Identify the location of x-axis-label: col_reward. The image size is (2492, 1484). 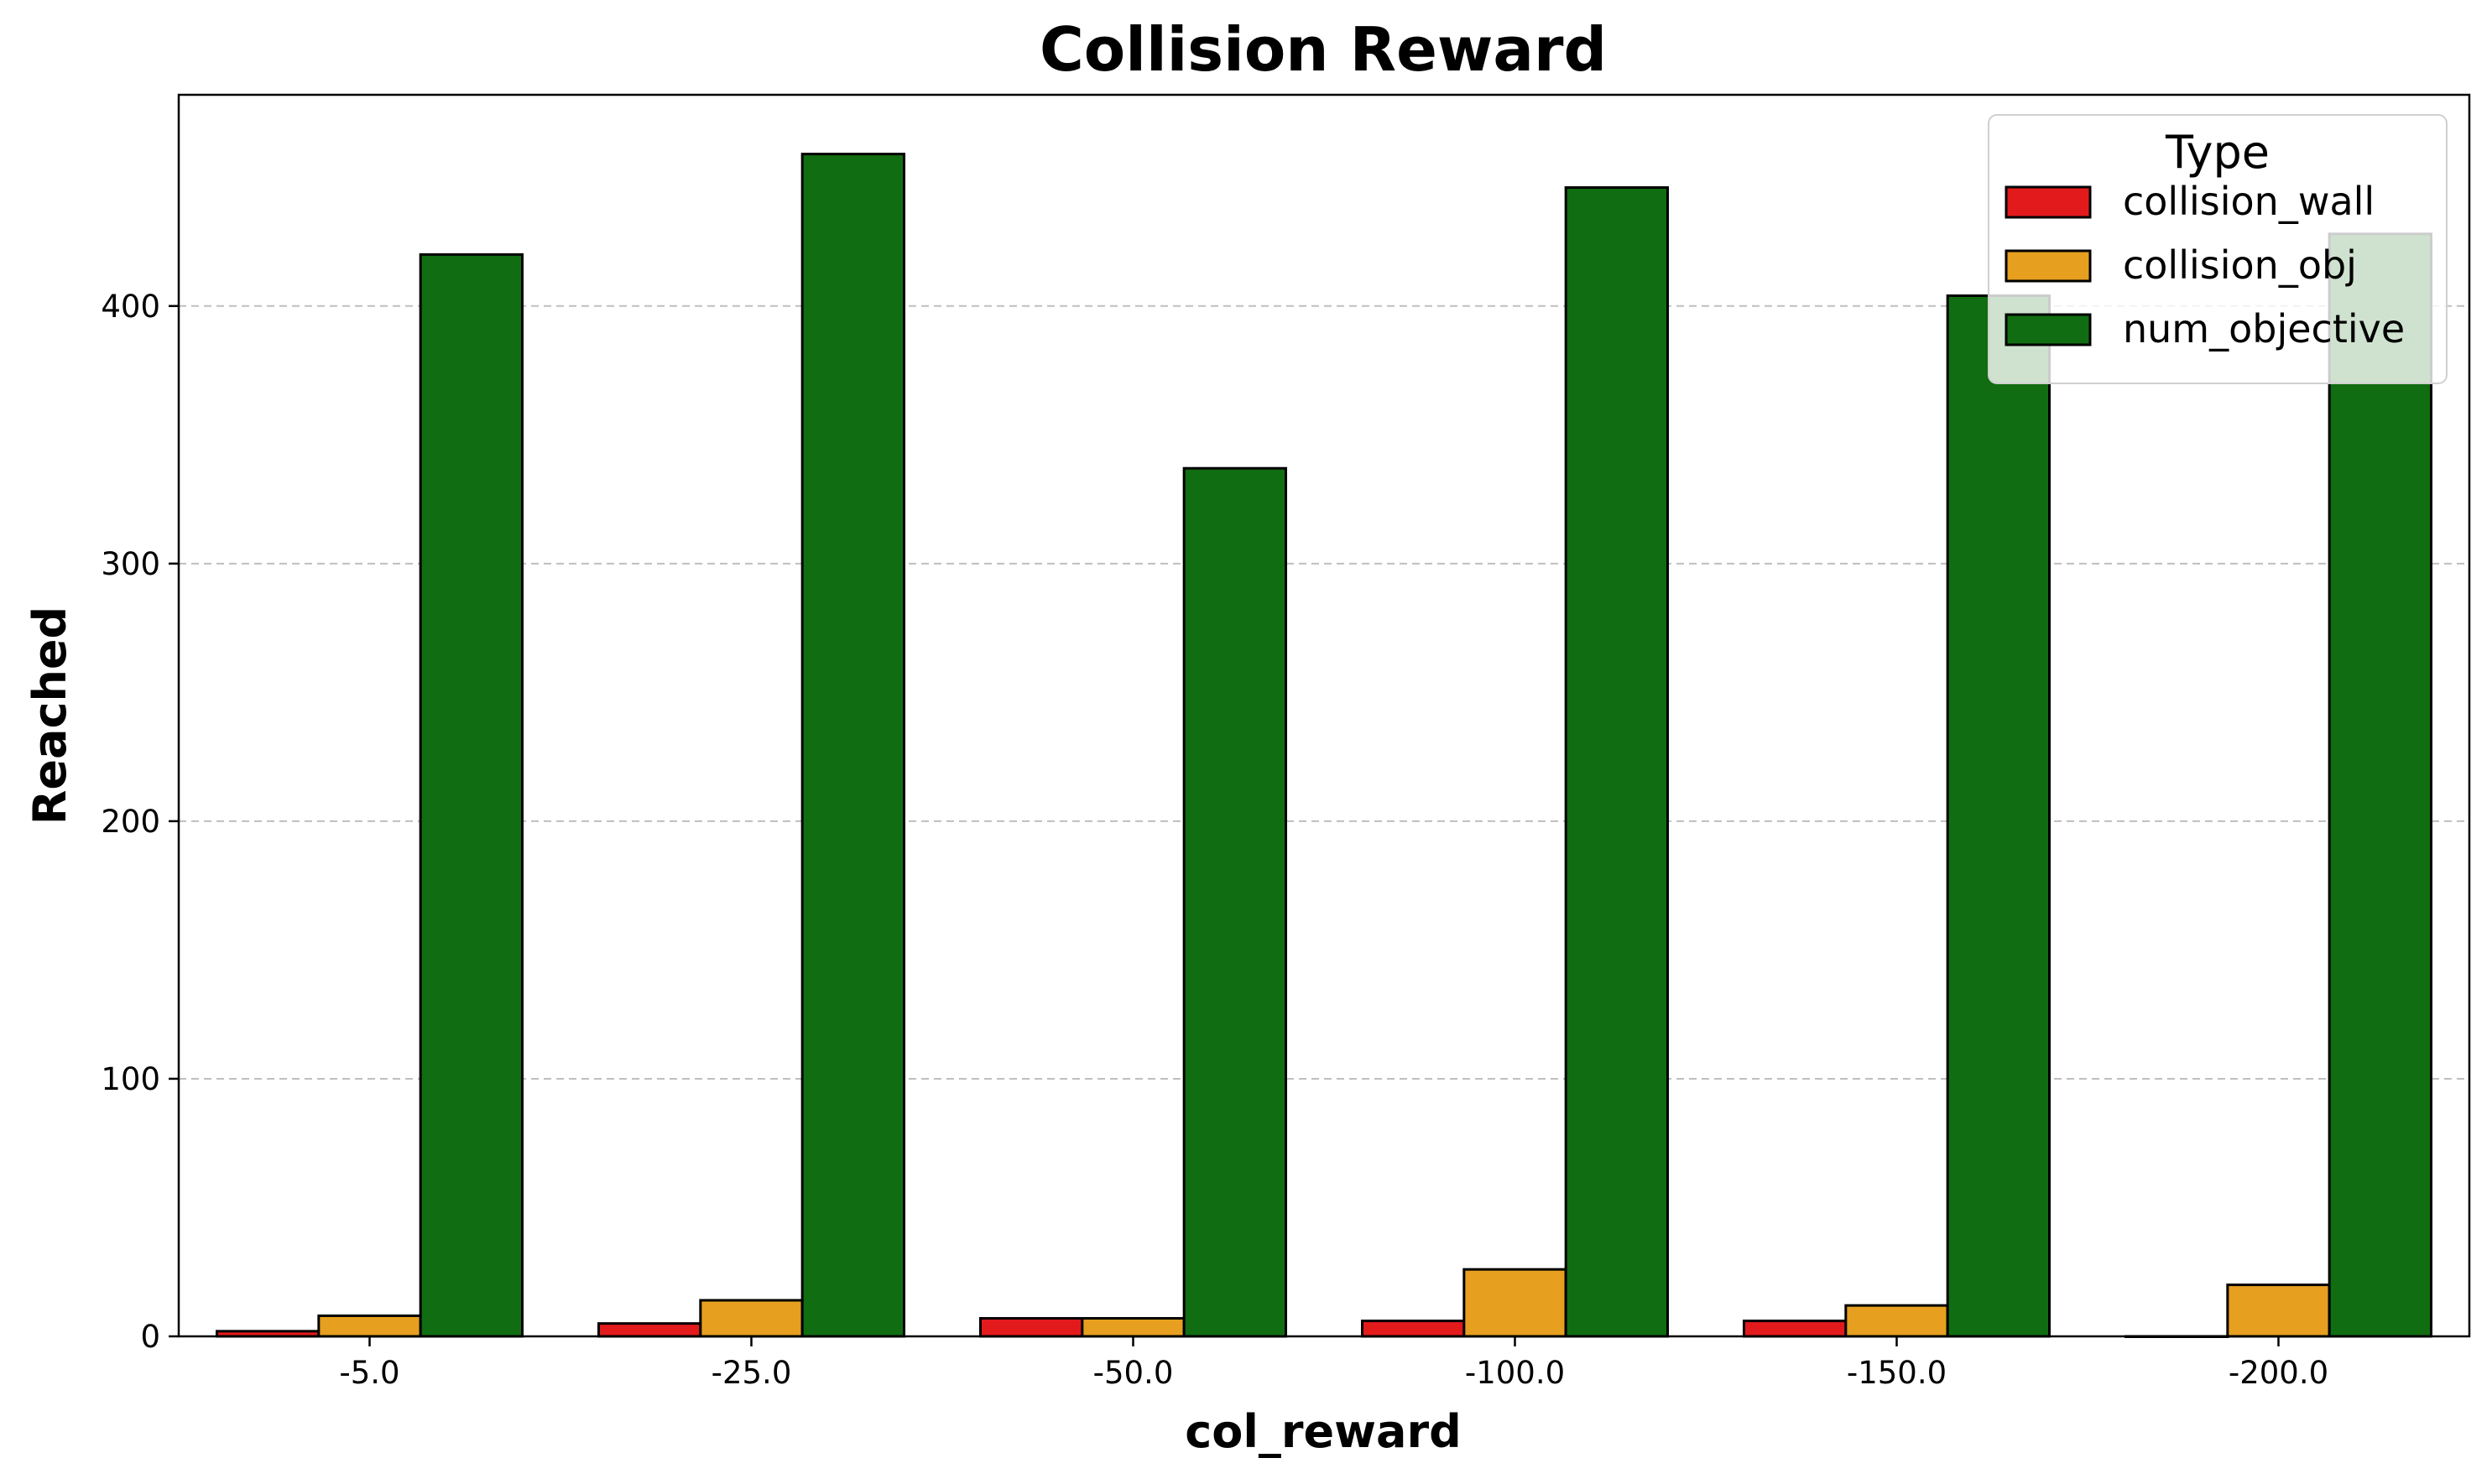
(1323, 1431).